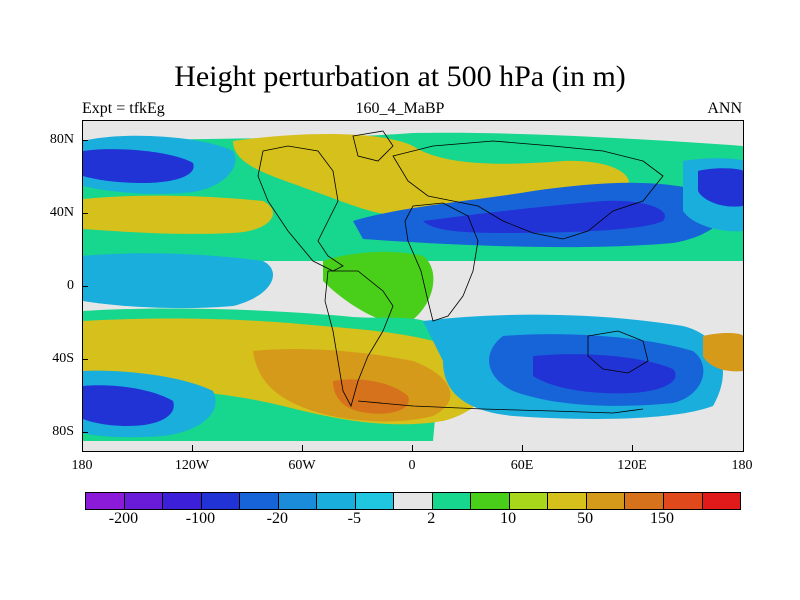  Describe the element at coordinates (354, 518) in the screenshot. I see `colorbar-label: -5` at that location.